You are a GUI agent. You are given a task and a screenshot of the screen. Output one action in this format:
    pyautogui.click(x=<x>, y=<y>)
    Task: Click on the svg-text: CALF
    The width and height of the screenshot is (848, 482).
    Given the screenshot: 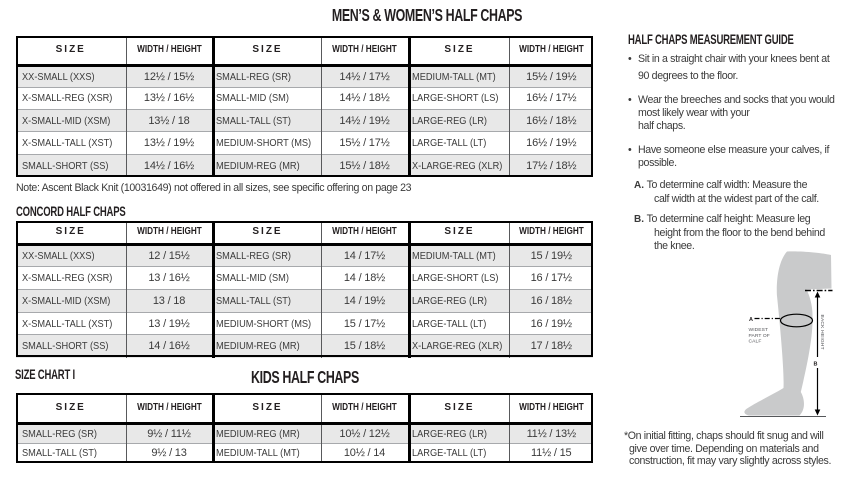 What is the action you would take?
    pyautogui.click(x=755, y=342)
    